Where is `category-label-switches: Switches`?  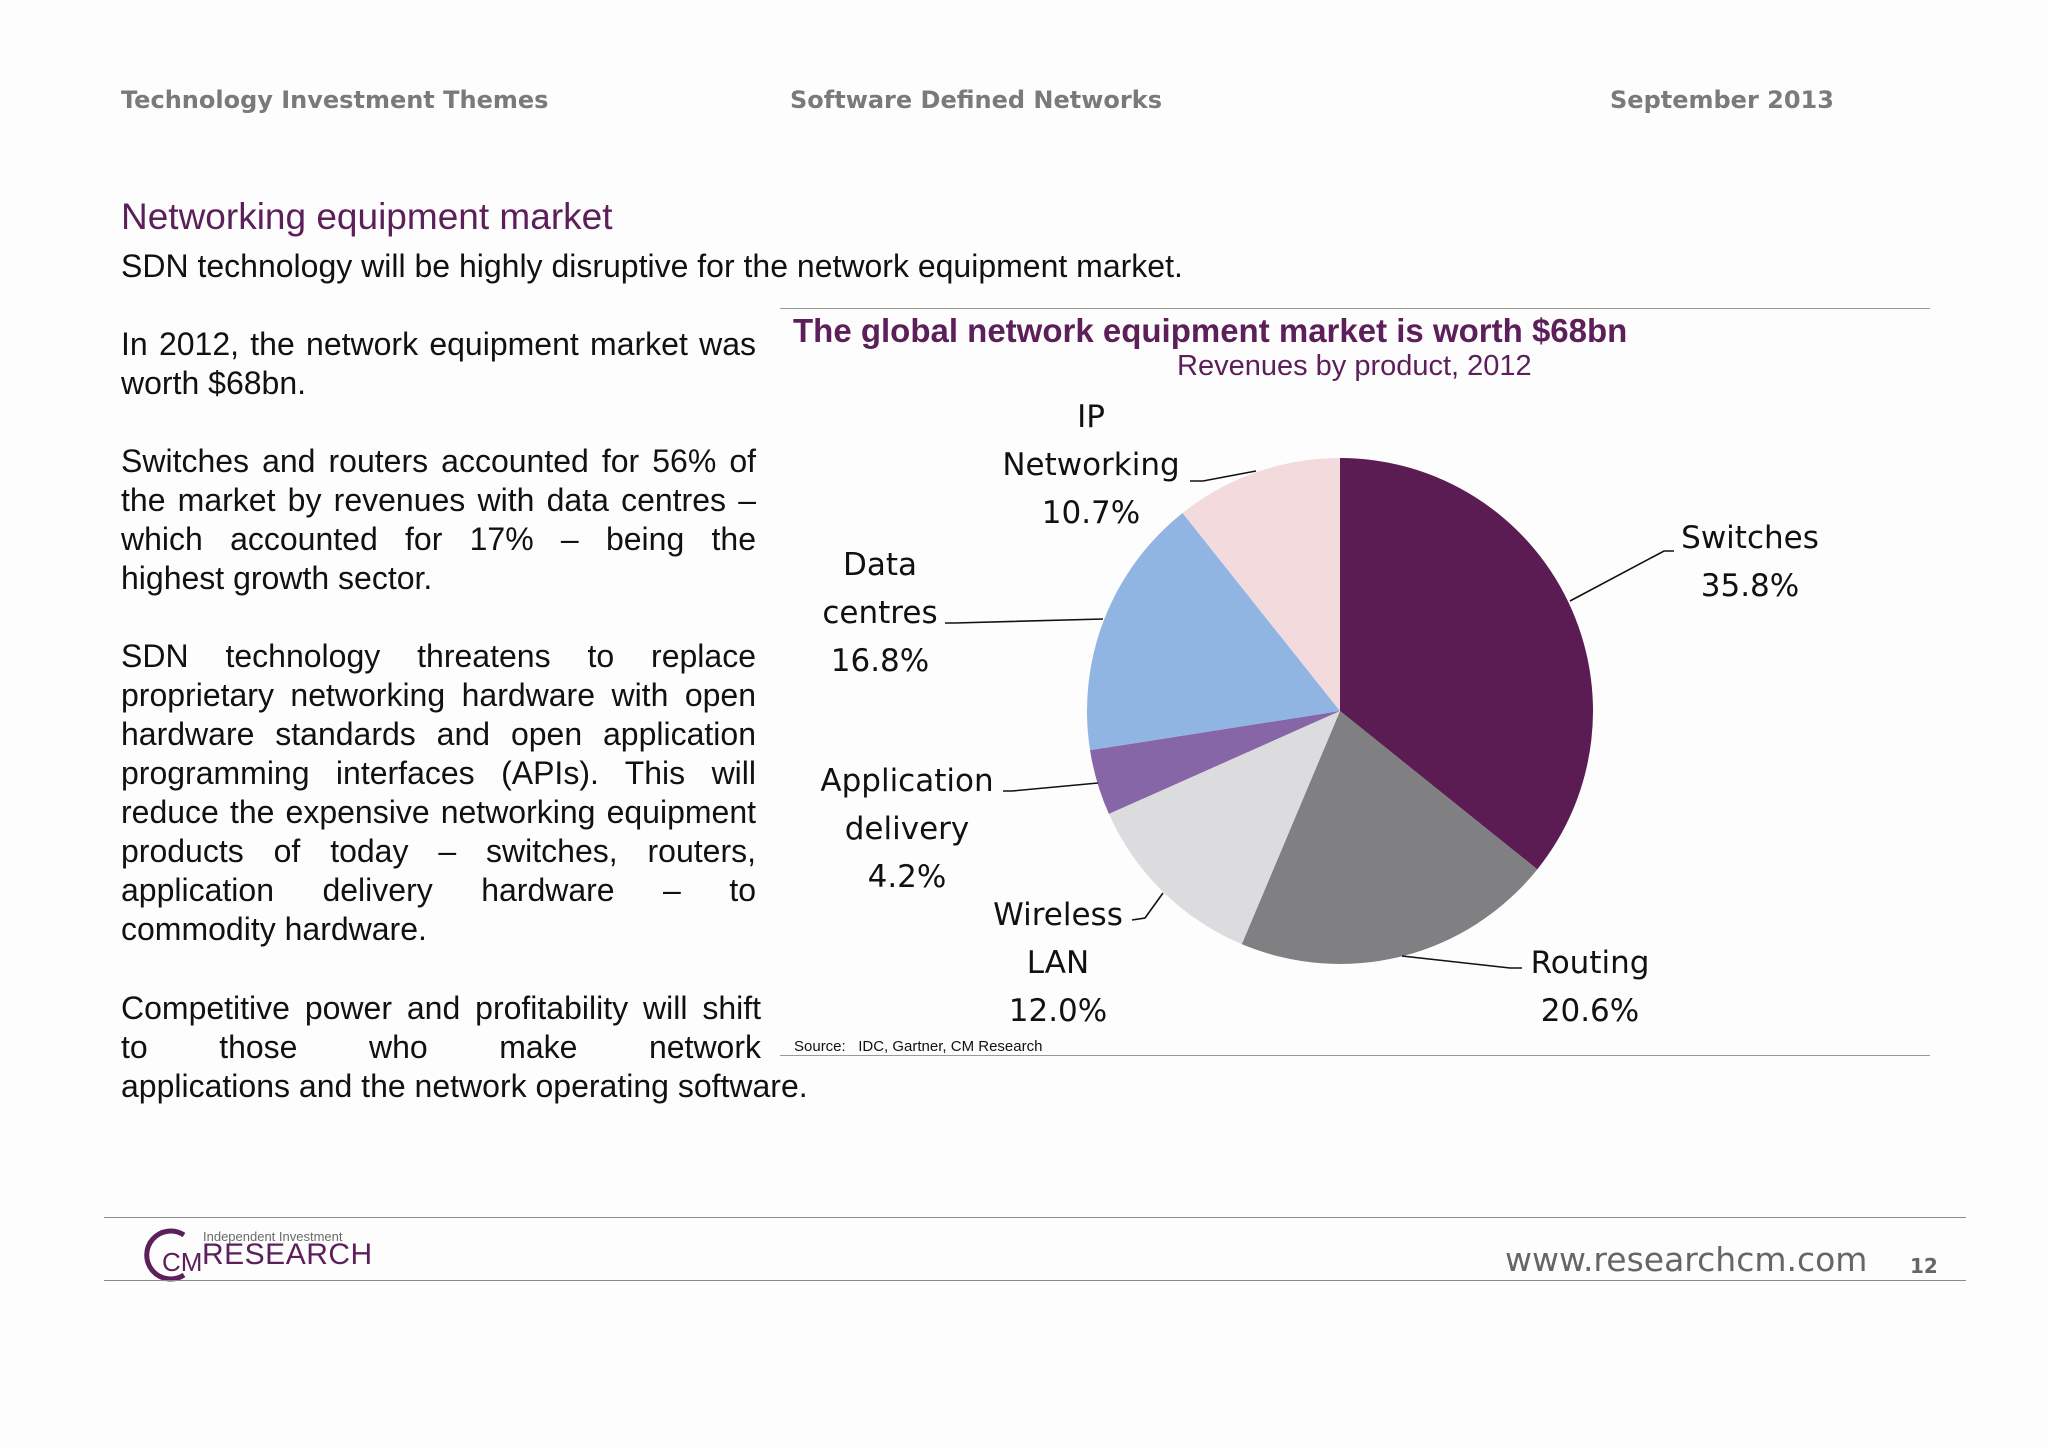 category-label-switches: Switches is located at coordinates (1750, 538).